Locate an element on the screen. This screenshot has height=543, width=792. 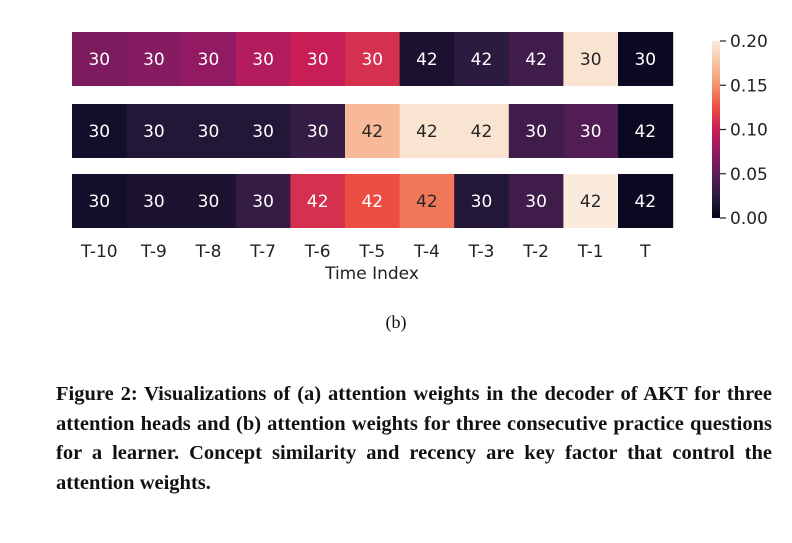
x-tick-label: T-4 is located at coordinates (426, 252).